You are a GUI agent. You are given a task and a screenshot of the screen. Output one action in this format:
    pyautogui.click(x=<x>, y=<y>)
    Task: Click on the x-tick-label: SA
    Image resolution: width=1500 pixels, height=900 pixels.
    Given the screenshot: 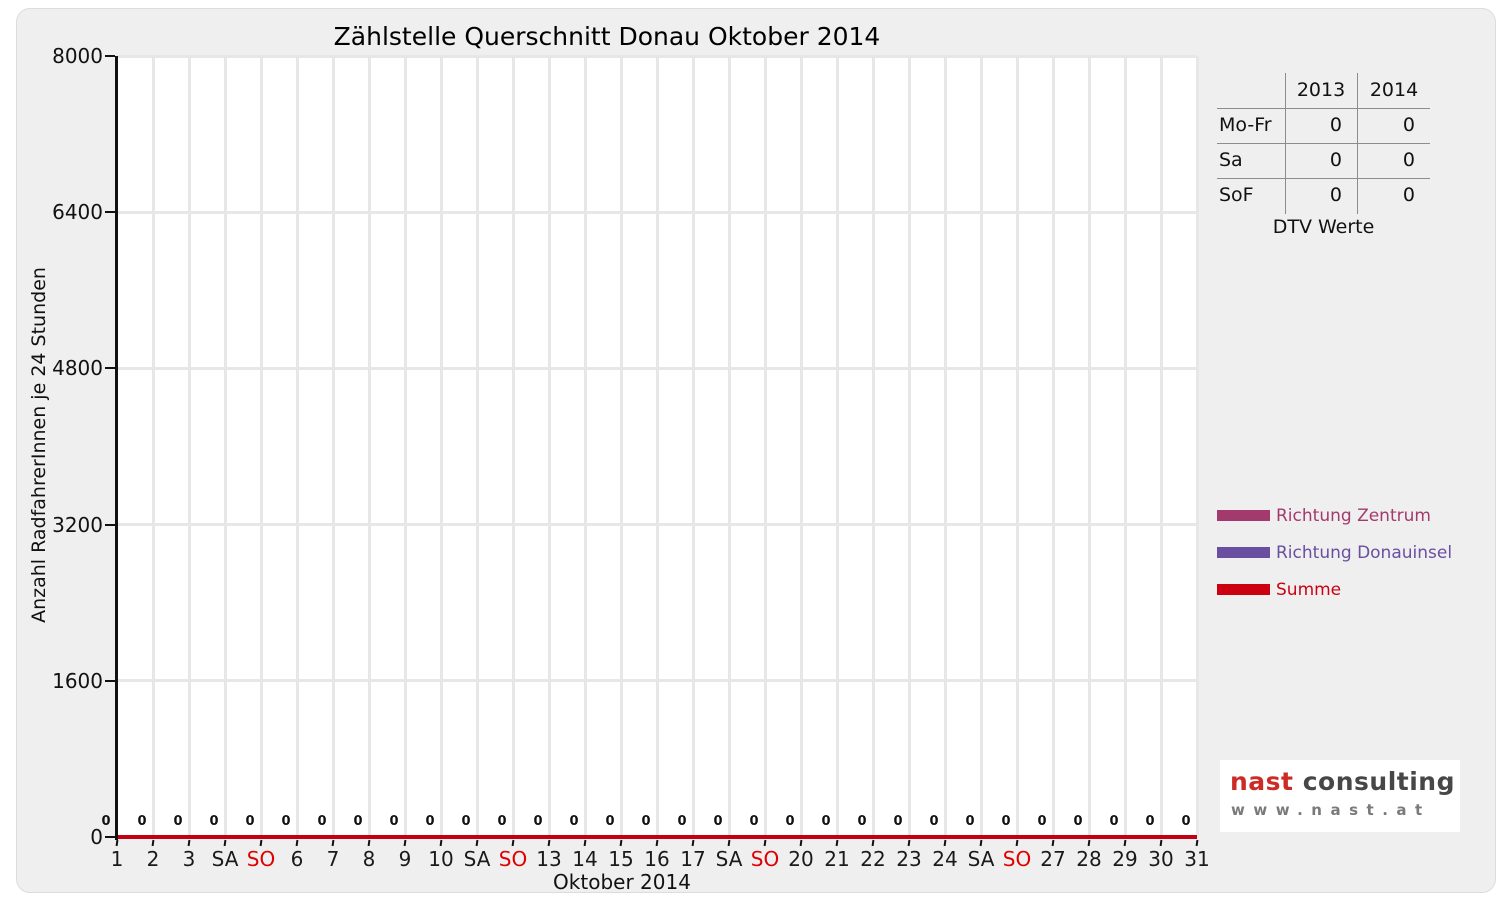 What is the action you would take?
    pyautogui.click(x=981, y=859)
    